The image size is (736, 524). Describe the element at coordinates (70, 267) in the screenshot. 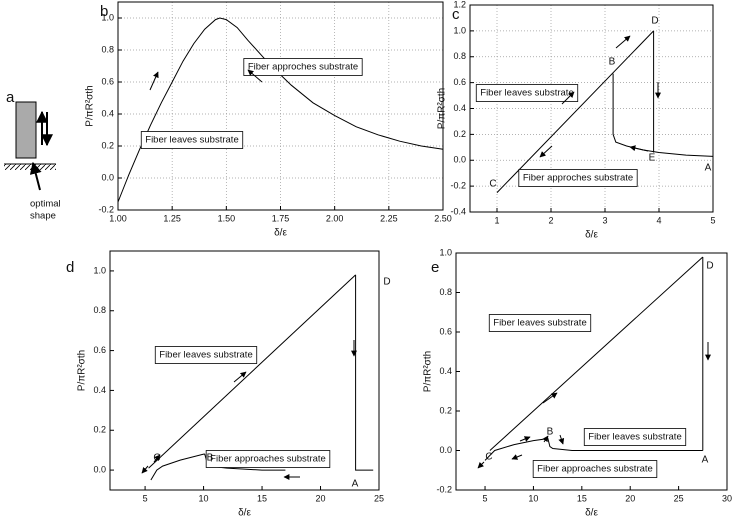

I see `panel-label: d` at that location.